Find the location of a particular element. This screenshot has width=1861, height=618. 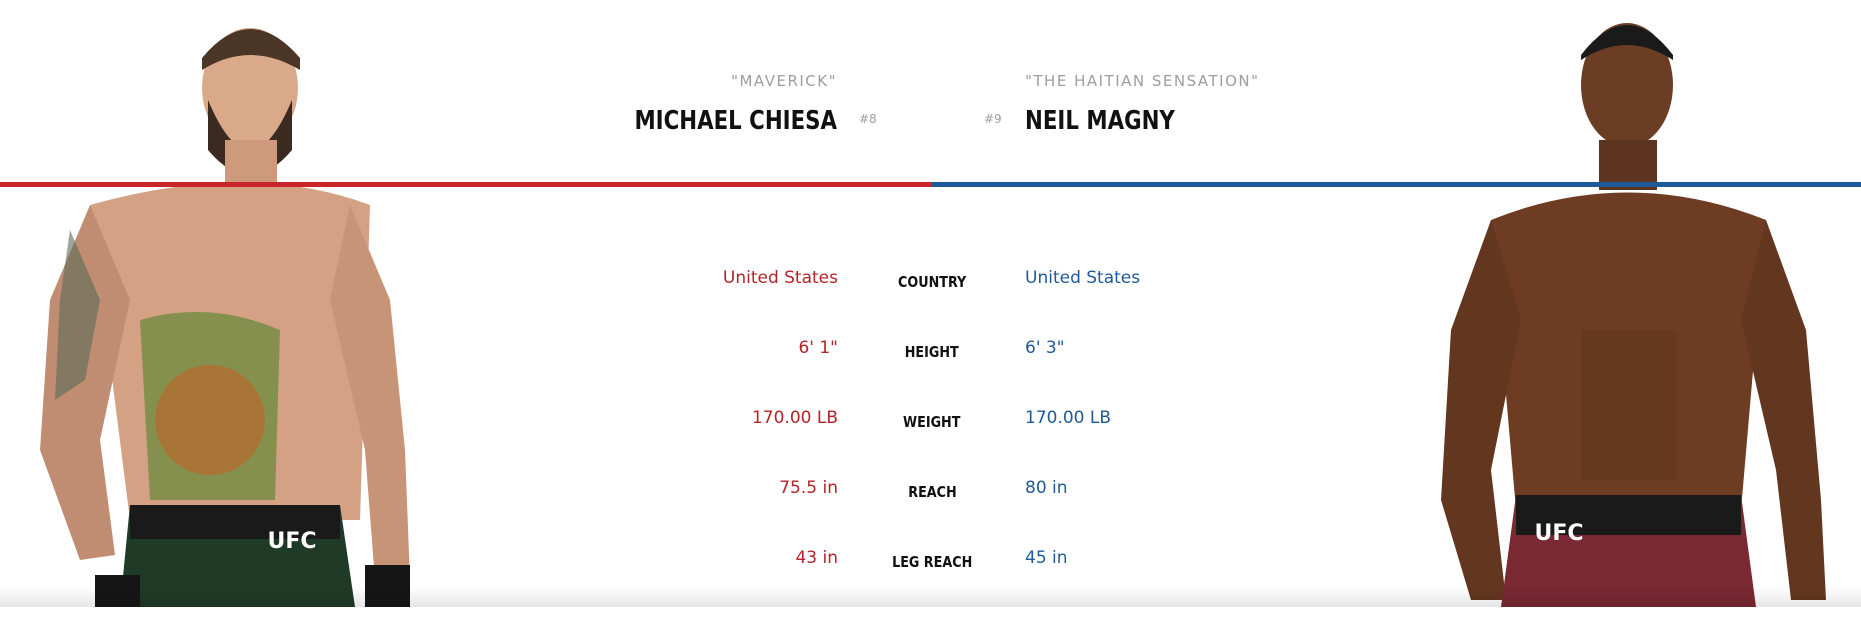

stat-row-leg-reach: 43 in LEG REACH 45 in is located at coordinates (920, 583).